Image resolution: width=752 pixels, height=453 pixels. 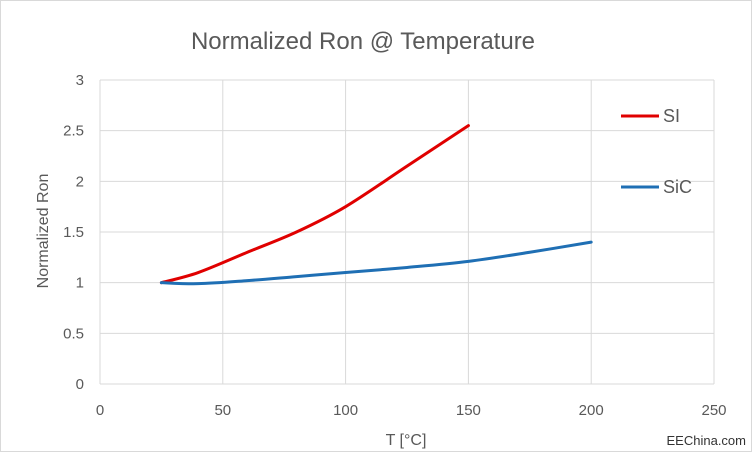 I want to click on x-tick-label: 50, so click(x=222, y=410).